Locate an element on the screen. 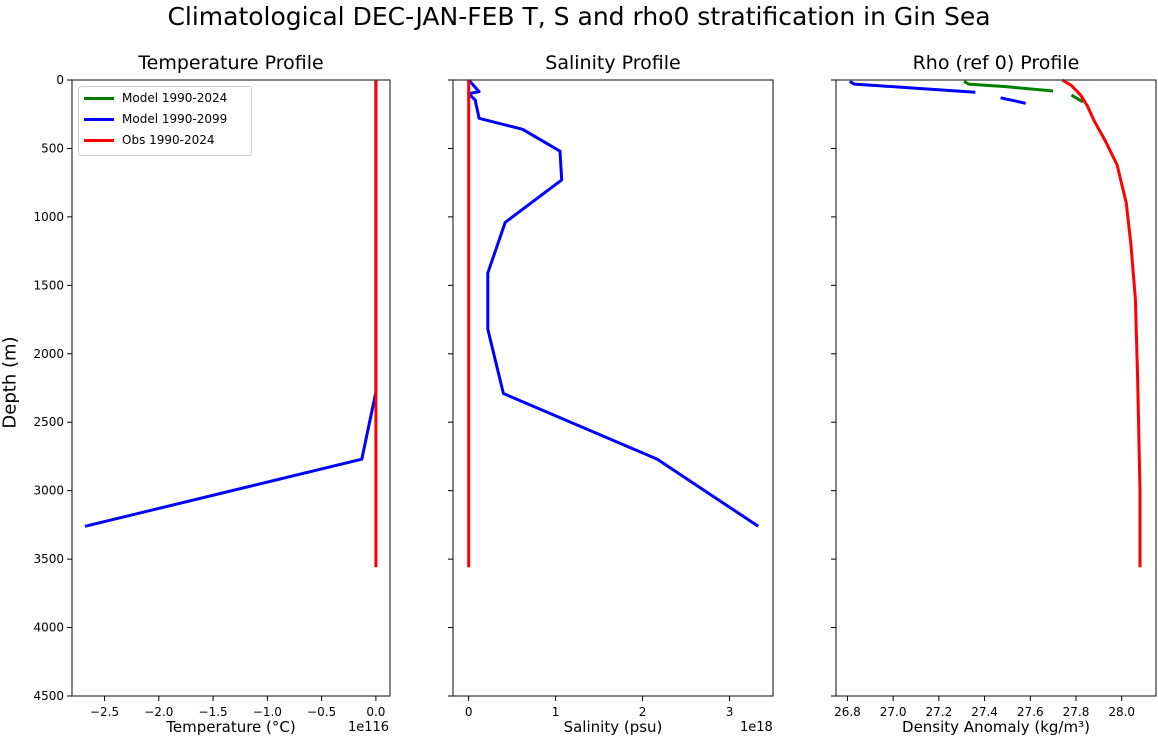 Image resolution: width=1158 pixels, height=743 pixels. x-tick-label: −0.5 is located at coordinates (321, 712).